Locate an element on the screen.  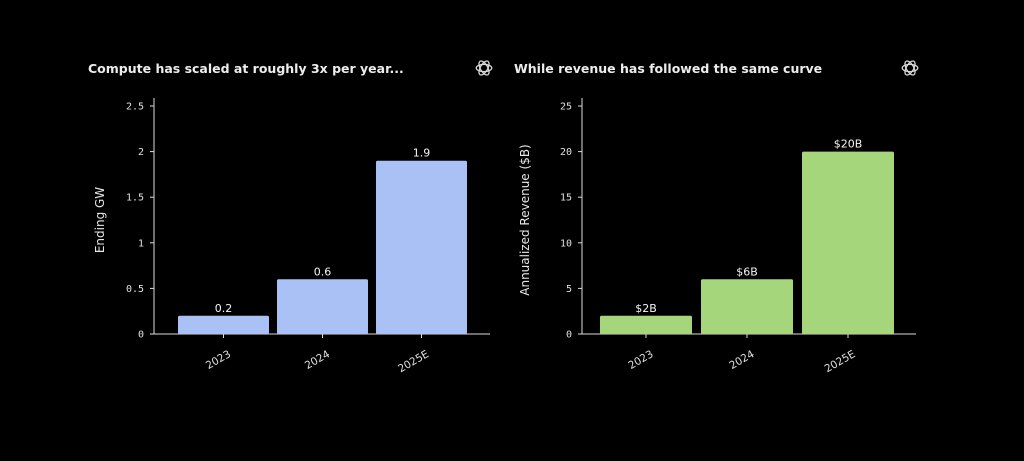
revenue-y-tick-label: 25 is located at coordinates (566, 107).